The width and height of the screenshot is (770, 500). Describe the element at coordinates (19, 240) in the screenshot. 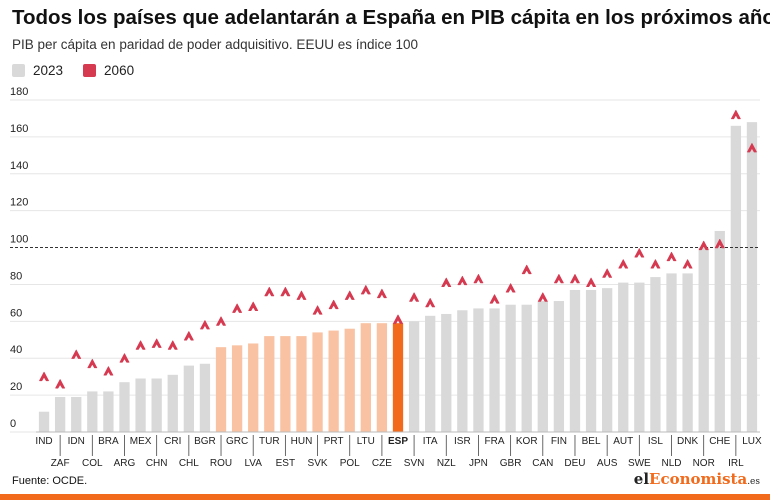

I see `y-tick-label-100: 100` at that location.